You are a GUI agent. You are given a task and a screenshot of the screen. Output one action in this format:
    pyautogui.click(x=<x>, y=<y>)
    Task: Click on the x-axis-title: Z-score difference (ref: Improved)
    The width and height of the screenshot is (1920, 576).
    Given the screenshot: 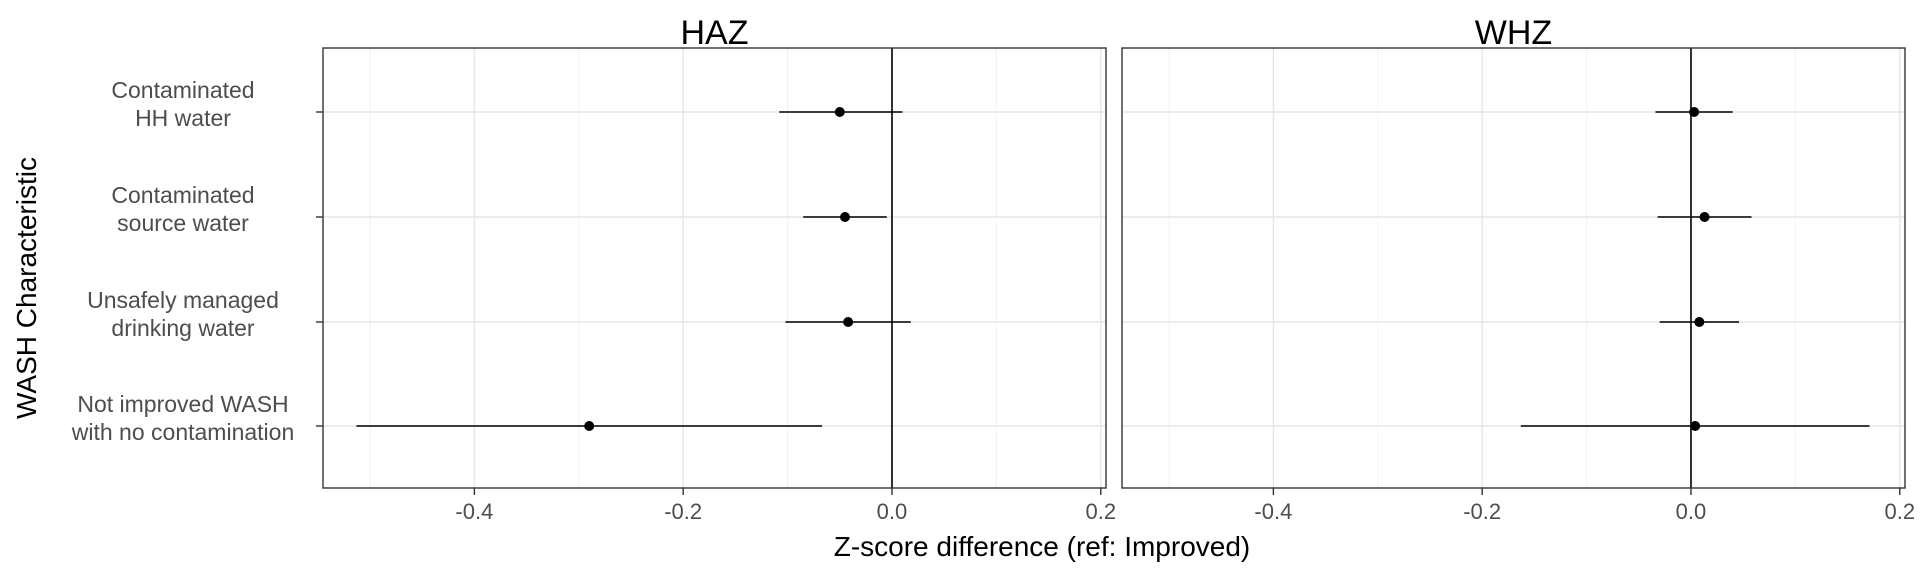 What is the action you would take?
    pyautogui.click(x=1042, y=546)
    